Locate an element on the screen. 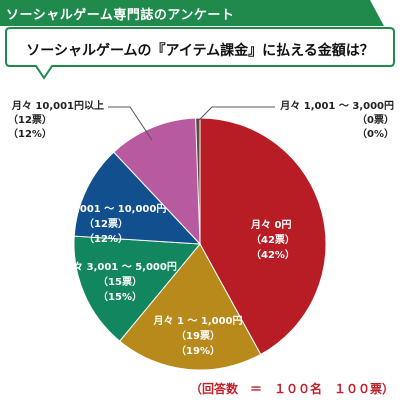 The image size is (400, 400). slice-1-1000-label-line: （19票） is located at coordinates (198, 335).